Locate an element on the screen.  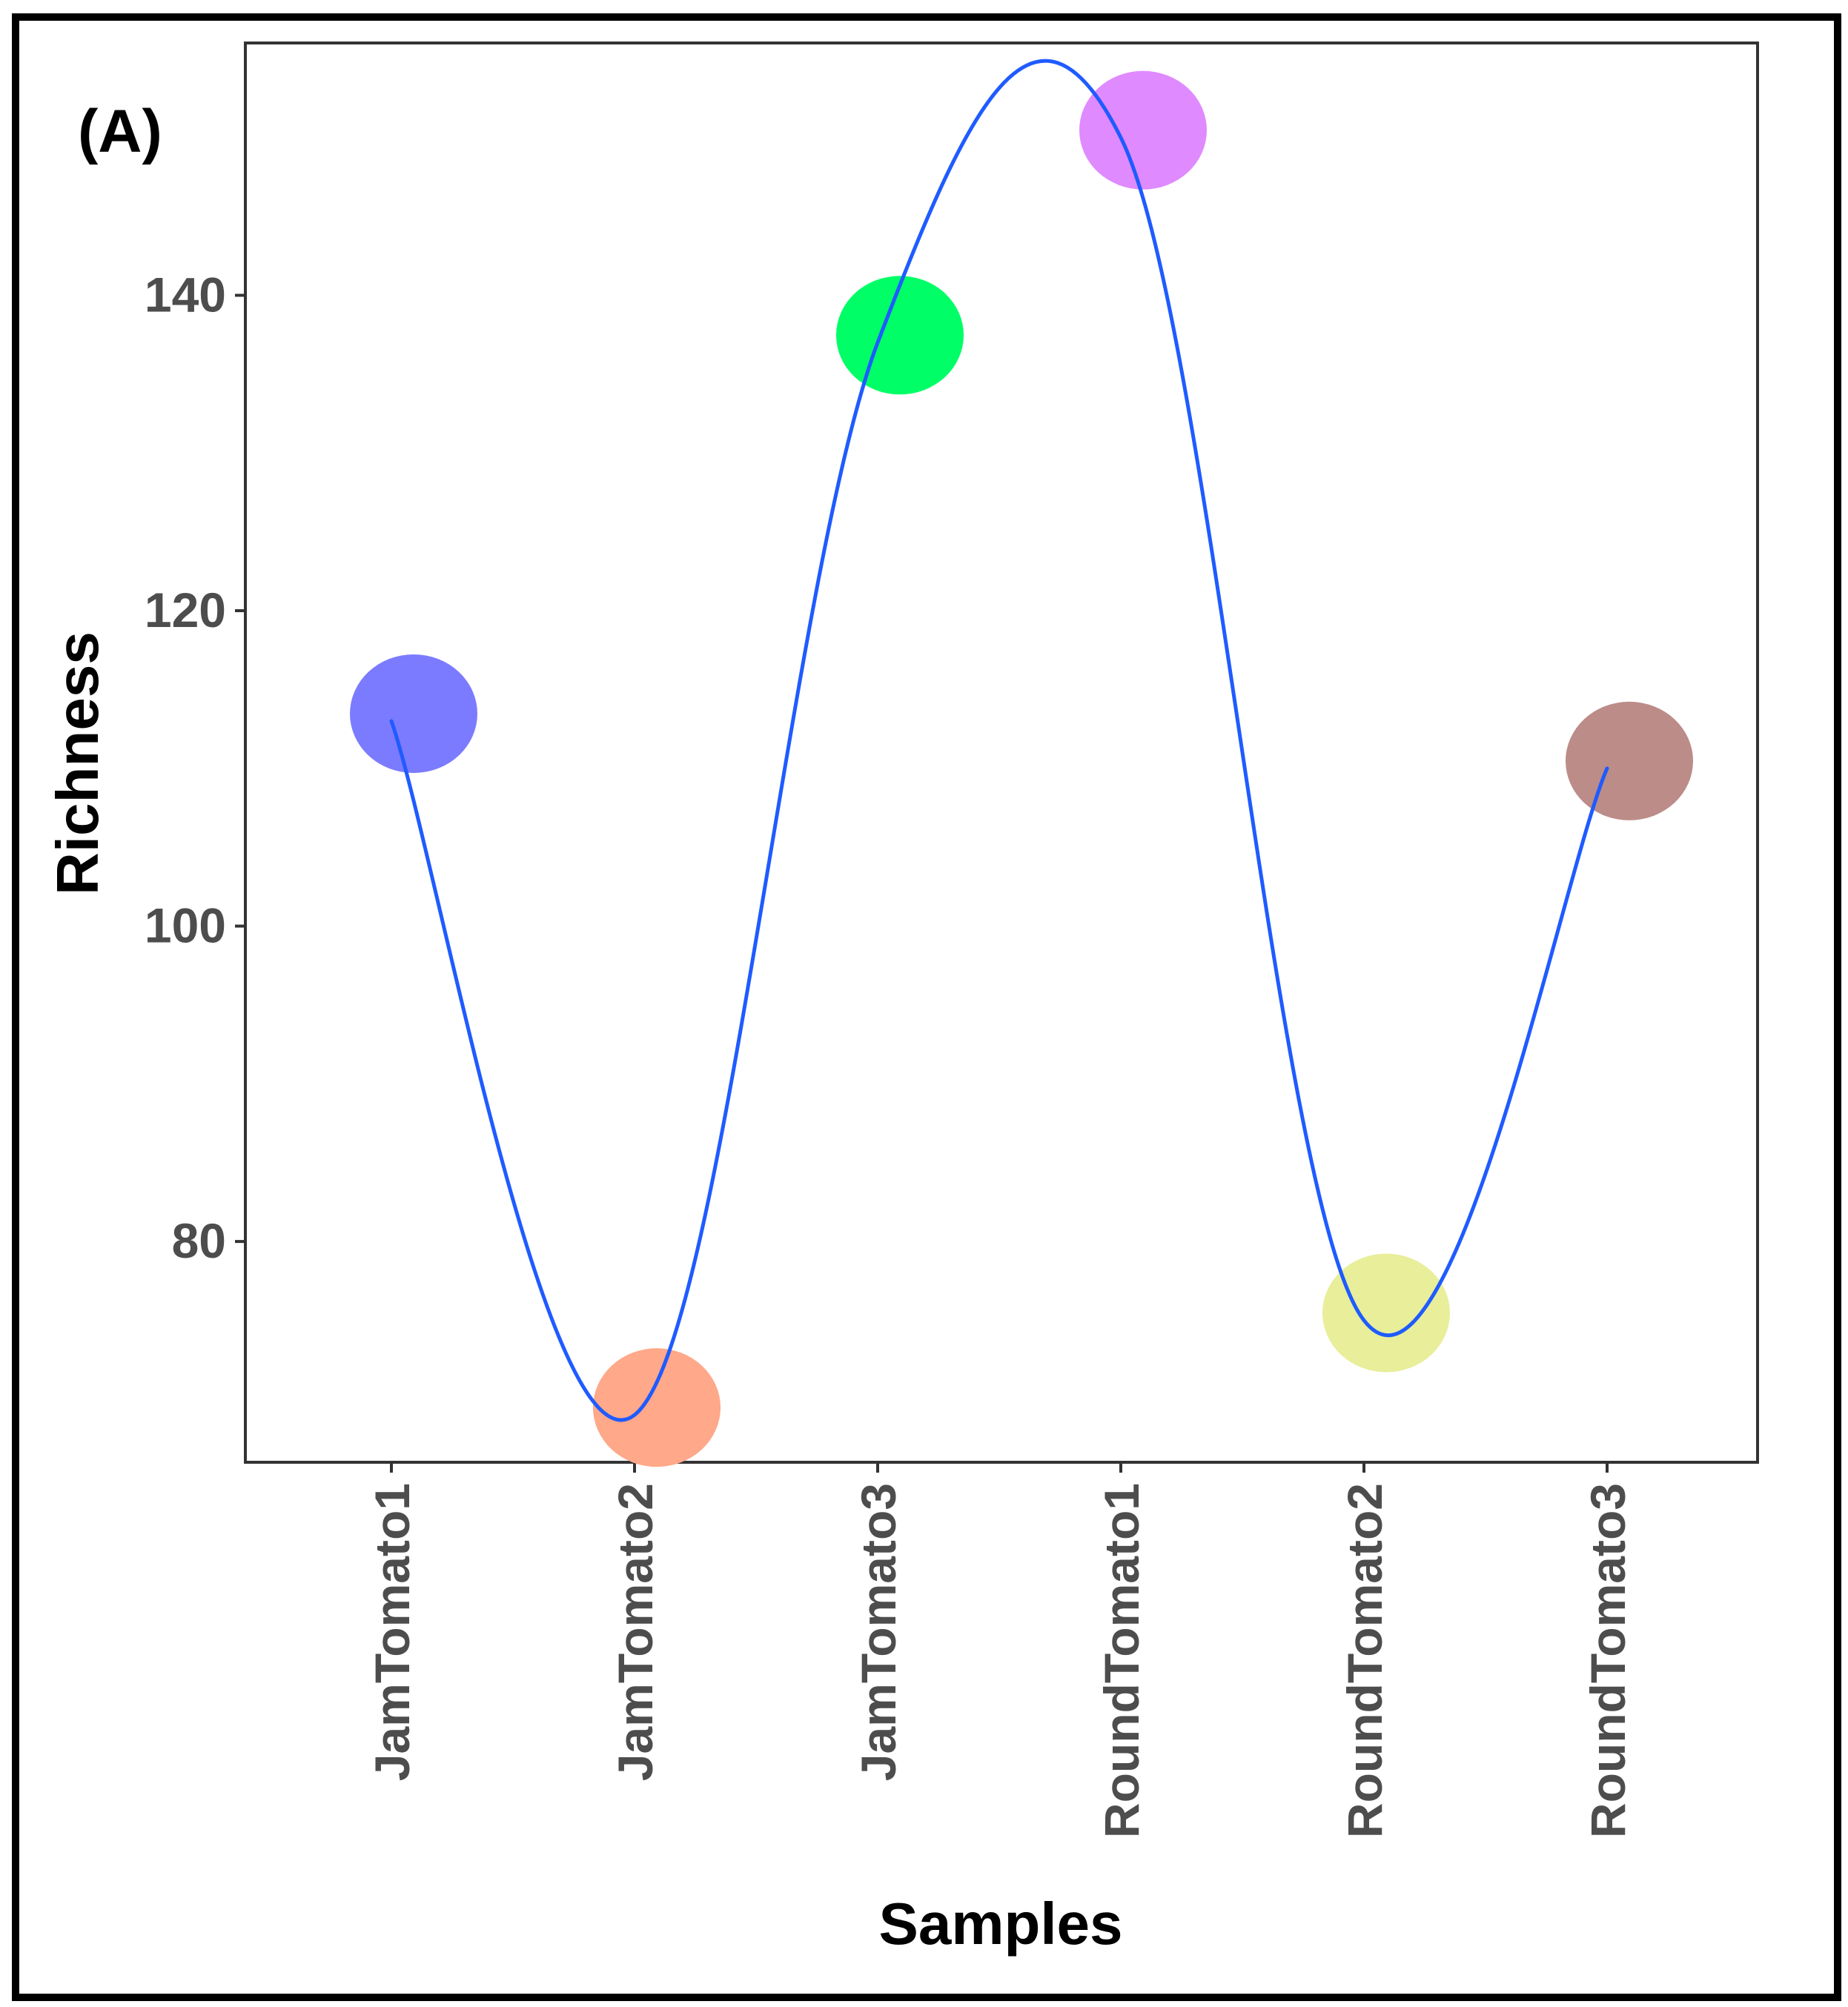
data-point-RoundTomato1 is located at coordinates (1143, 130).